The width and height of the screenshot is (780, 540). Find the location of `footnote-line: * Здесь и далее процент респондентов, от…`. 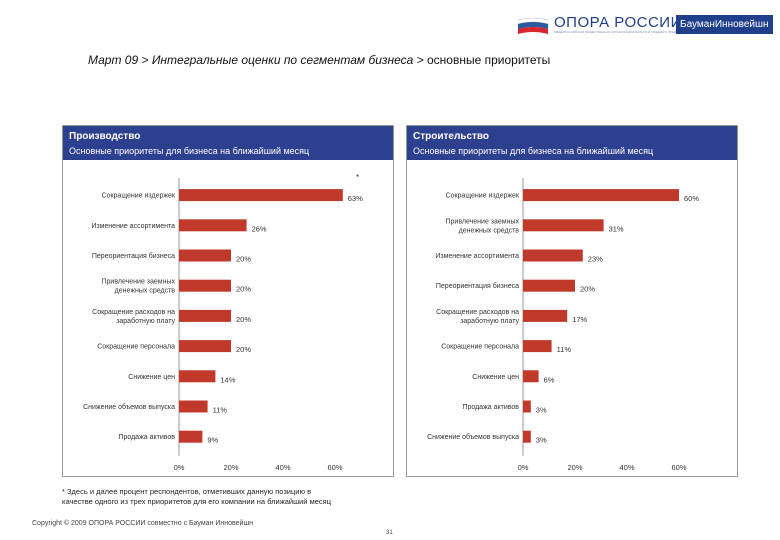

footnote-line: * Здесь и далее процент респондентов, от… is located at coordinates (187, 491).